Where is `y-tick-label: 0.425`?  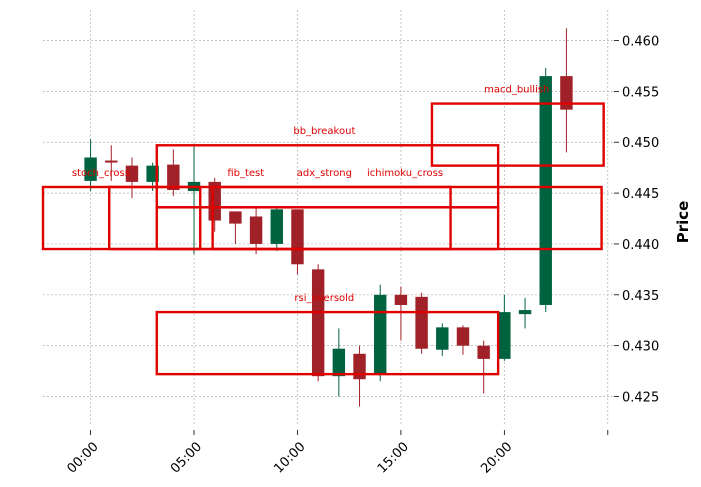
y-tick-label: 0.425 is located at coordinates (640, 398).